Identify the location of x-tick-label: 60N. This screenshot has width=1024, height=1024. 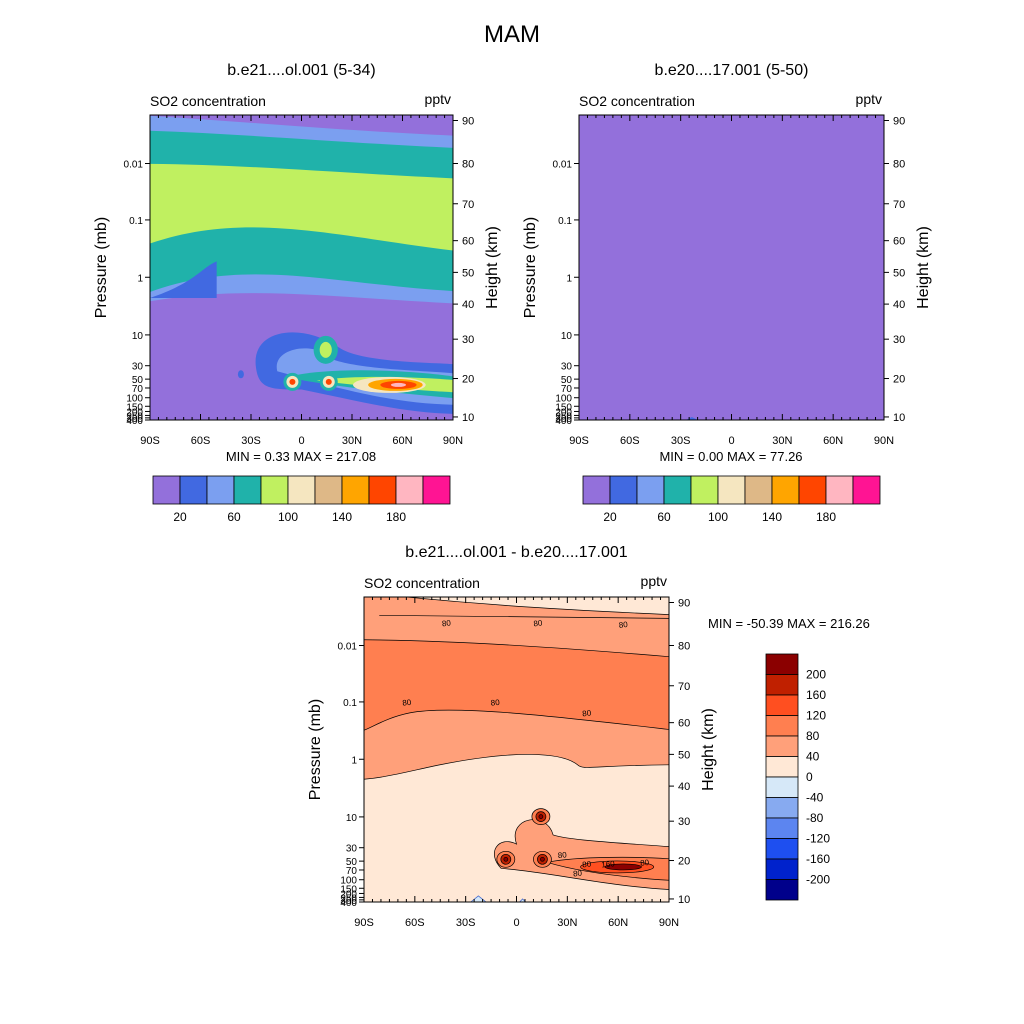
(833, 441).